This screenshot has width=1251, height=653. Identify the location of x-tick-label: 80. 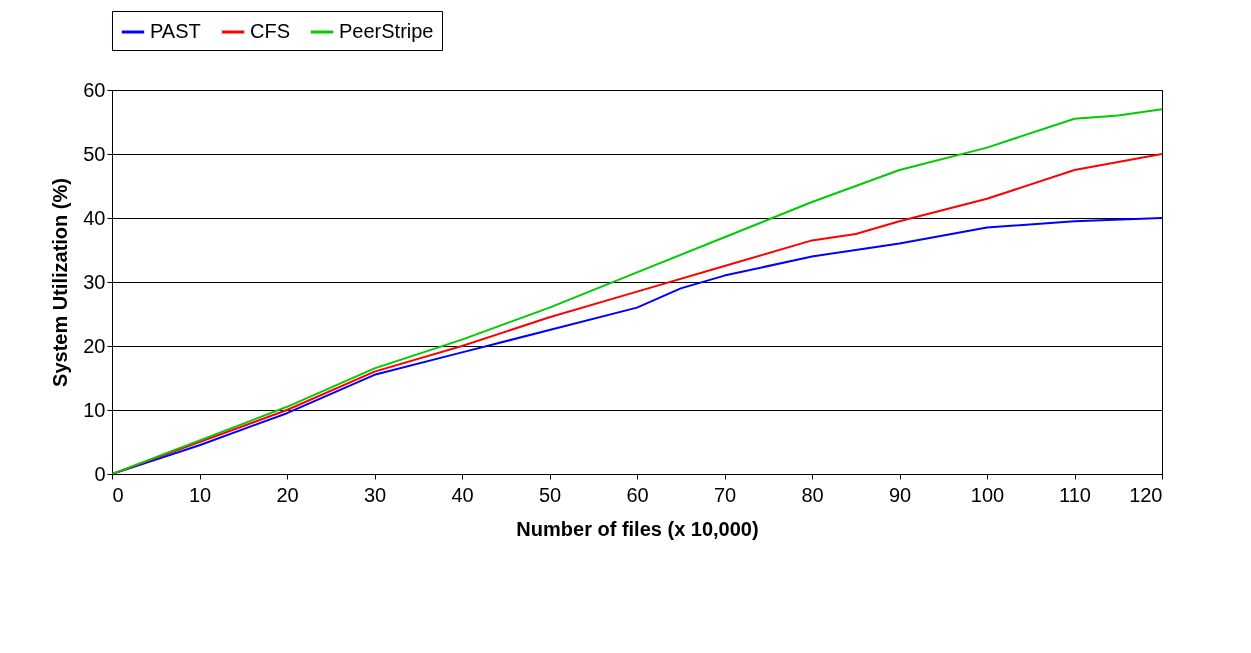
(812, 494).